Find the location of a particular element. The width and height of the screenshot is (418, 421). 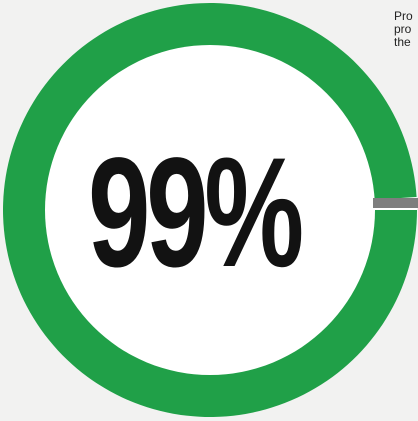

caption-line: the is located at coordinates (402, 42).